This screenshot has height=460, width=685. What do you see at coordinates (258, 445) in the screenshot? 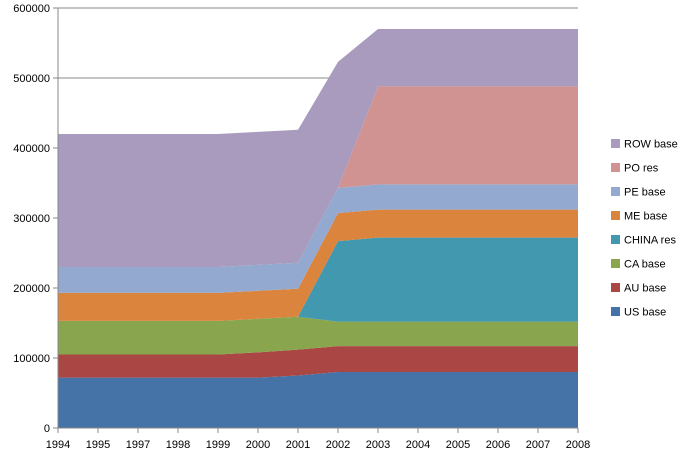
I see `x-tick-label: 2000` at bounding box center [258, 445].